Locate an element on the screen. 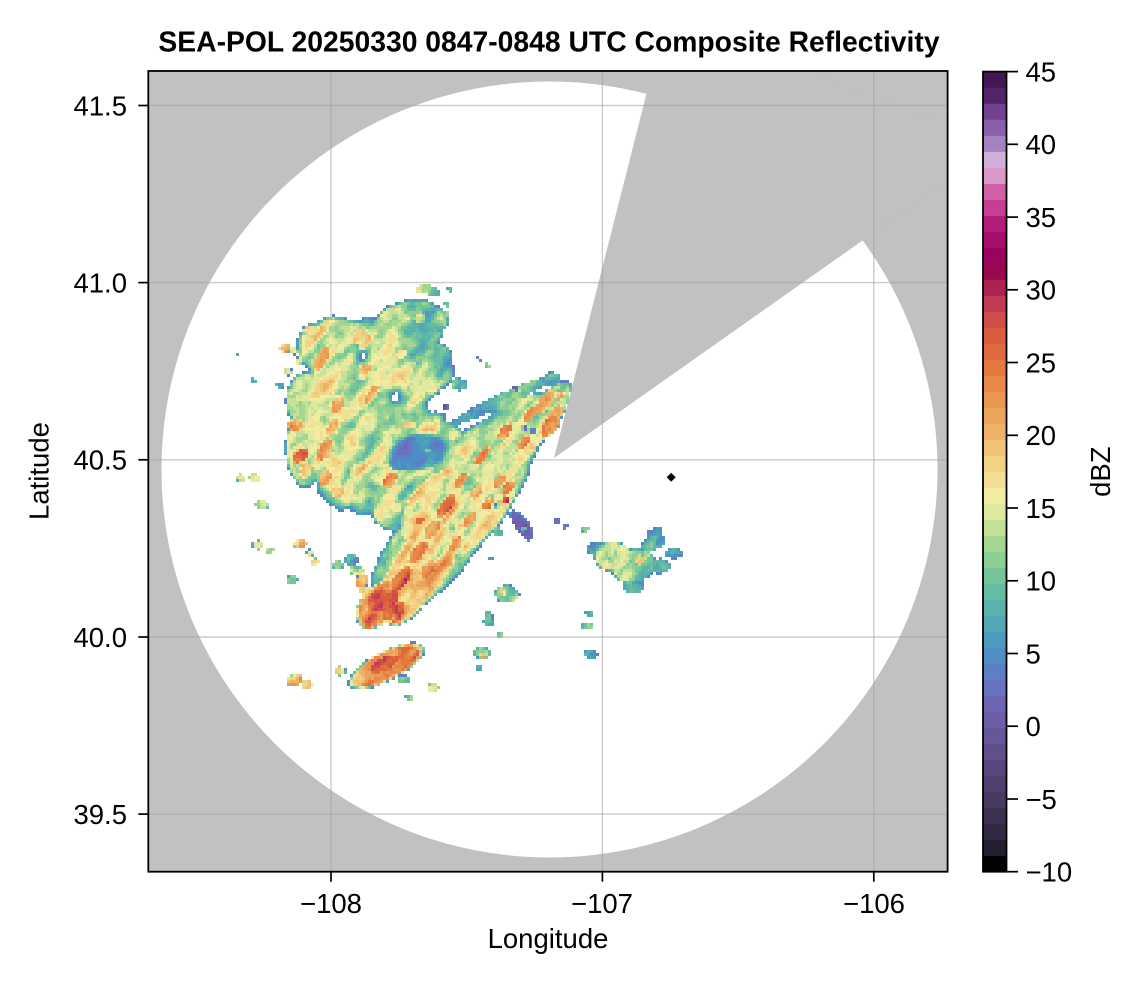 This screenshot has height=990, width=1146. svg-text: 15 is located at coordinates (1041, 508).